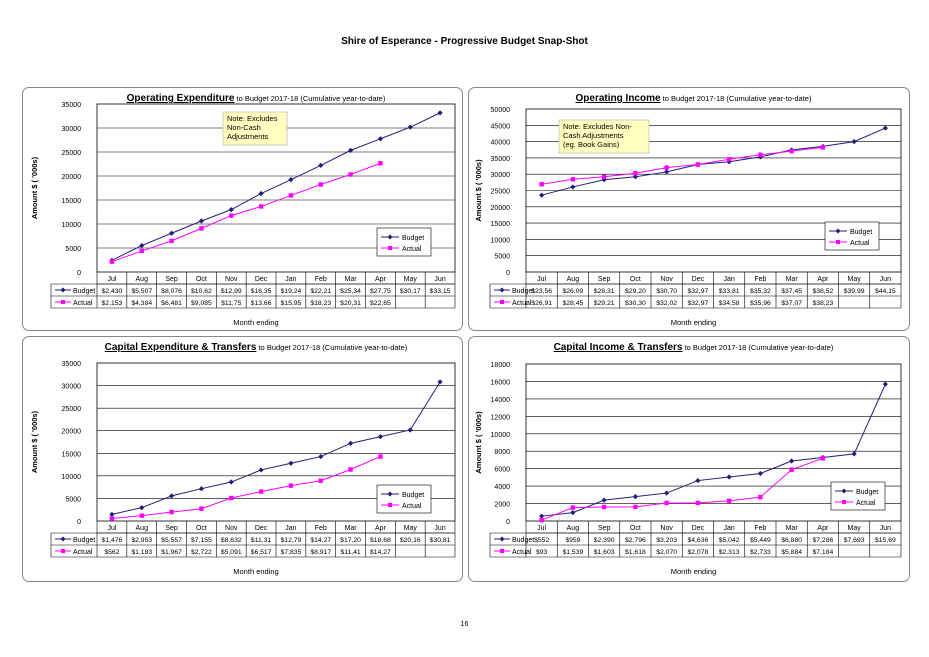  I want to click on data-label: $28,45, so click(572, 303).